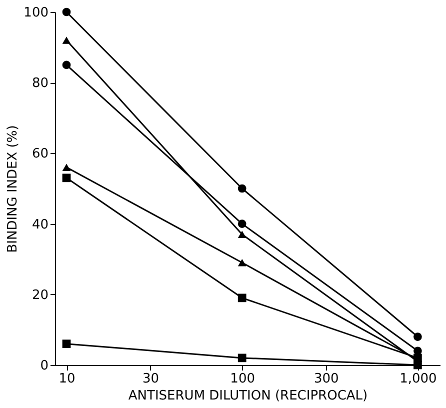  Describe the element at coordinates (40, 84) in the screenshot. I see `y-tick-label: 80` at that location.